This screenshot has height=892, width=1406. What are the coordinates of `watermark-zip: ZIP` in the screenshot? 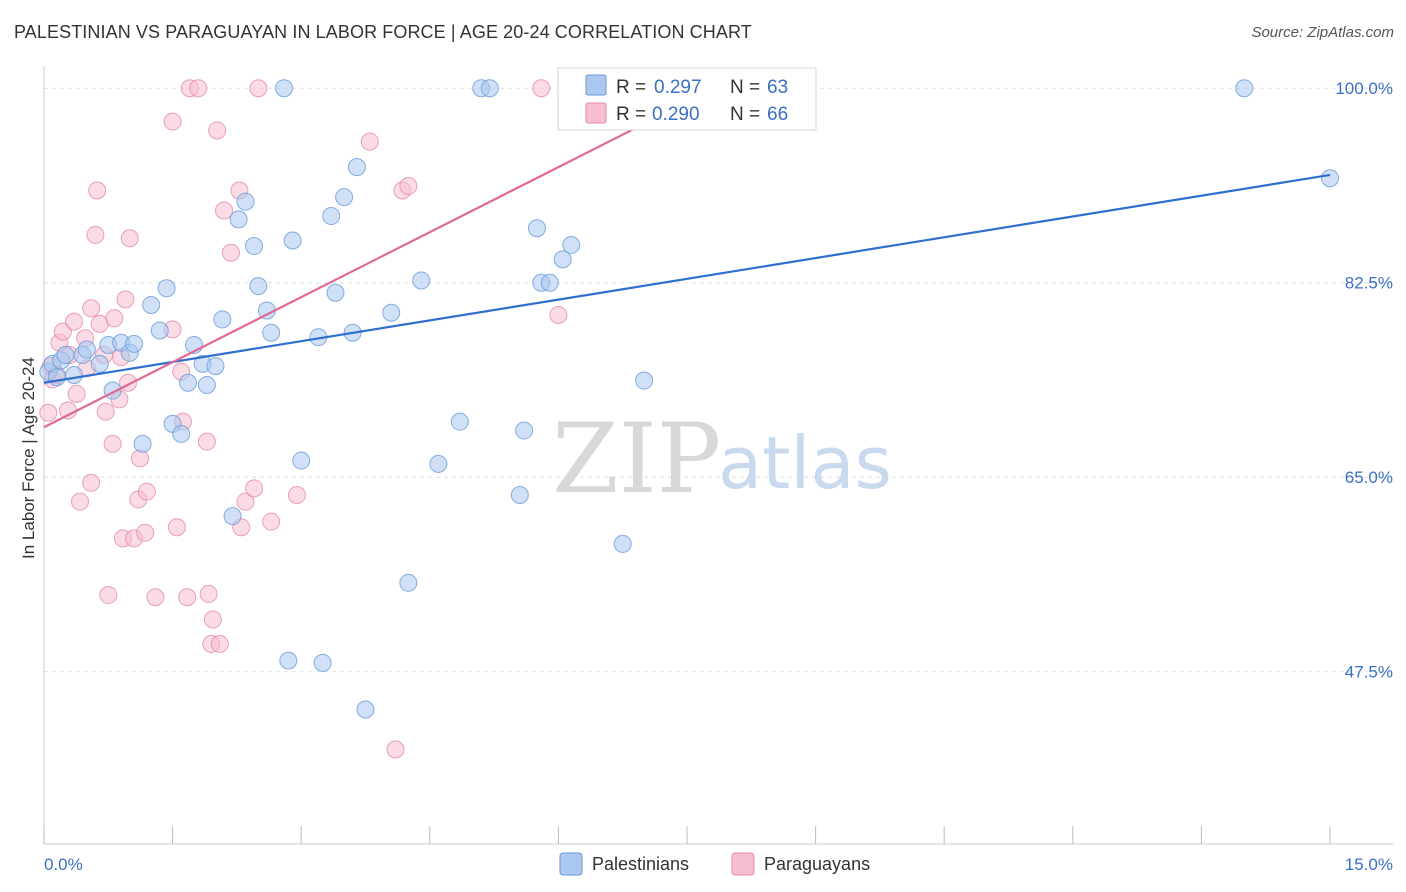 It's located at (636, 459).